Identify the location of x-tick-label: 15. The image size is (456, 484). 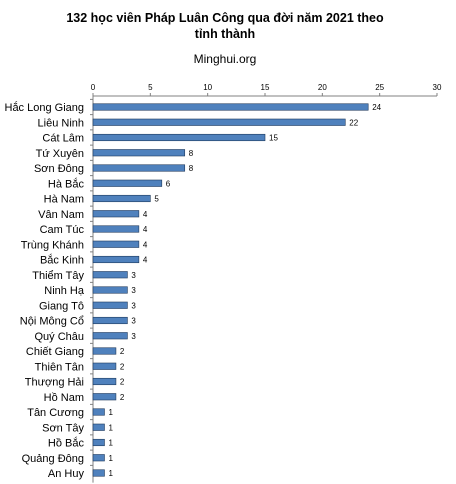
(265, 87).